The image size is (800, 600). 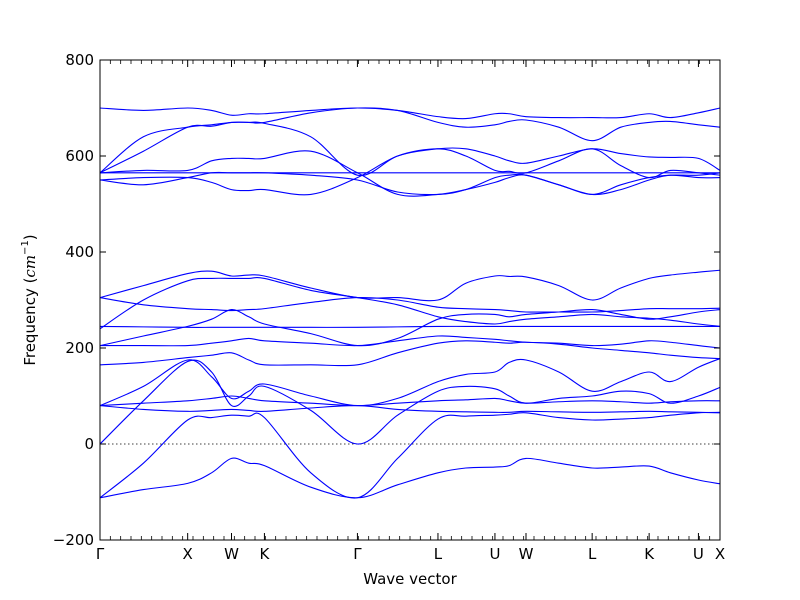 What do you see at coordinates (410, 579) in the screenshot?
I see `x-axis-label: Wave vector` at bounding box center [410, 579].